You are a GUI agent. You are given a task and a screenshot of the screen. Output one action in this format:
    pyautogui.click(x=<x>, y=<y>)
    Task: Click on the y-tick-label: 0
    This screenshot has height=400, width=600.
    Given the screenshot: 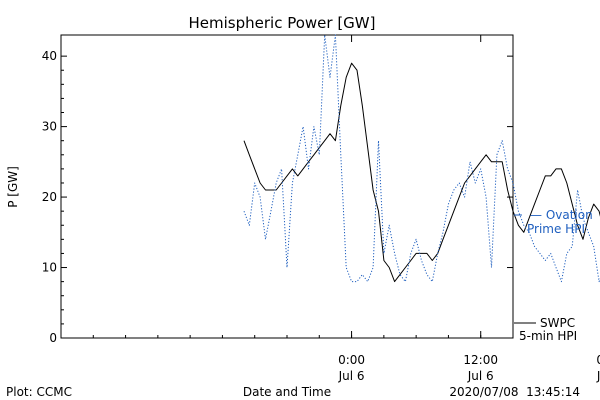 What is the action you would take?
    pyautogui.click(x=53, y=338)
    